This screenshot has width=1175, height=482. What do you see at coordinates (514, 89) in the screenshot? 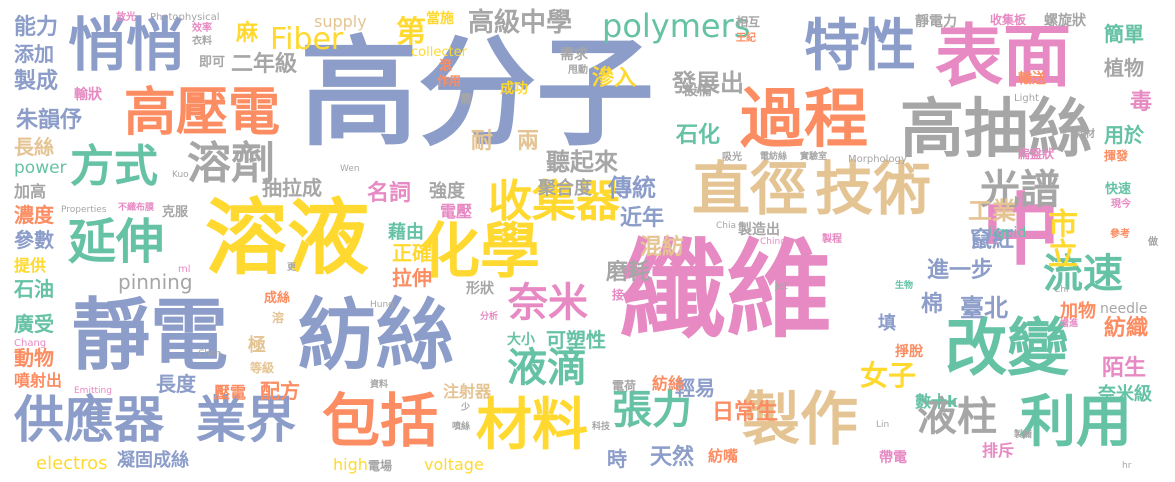
I see `word: 成功` at bounding box center [514, 89].